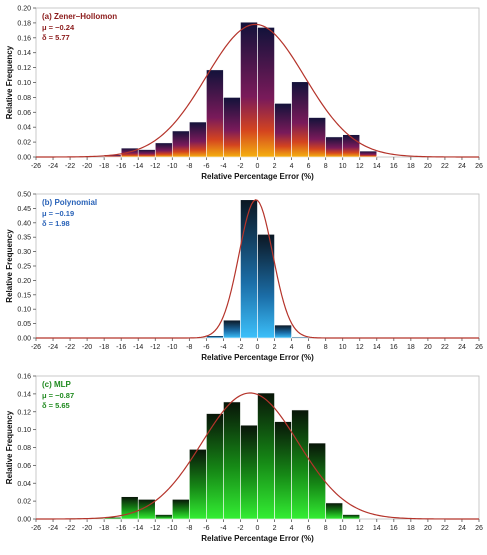 The width and height of the screenshot is (487, 555). Describe the element at coordinates (479, 166) in the screenshot. I see `x-tick-label: 26` at that location.